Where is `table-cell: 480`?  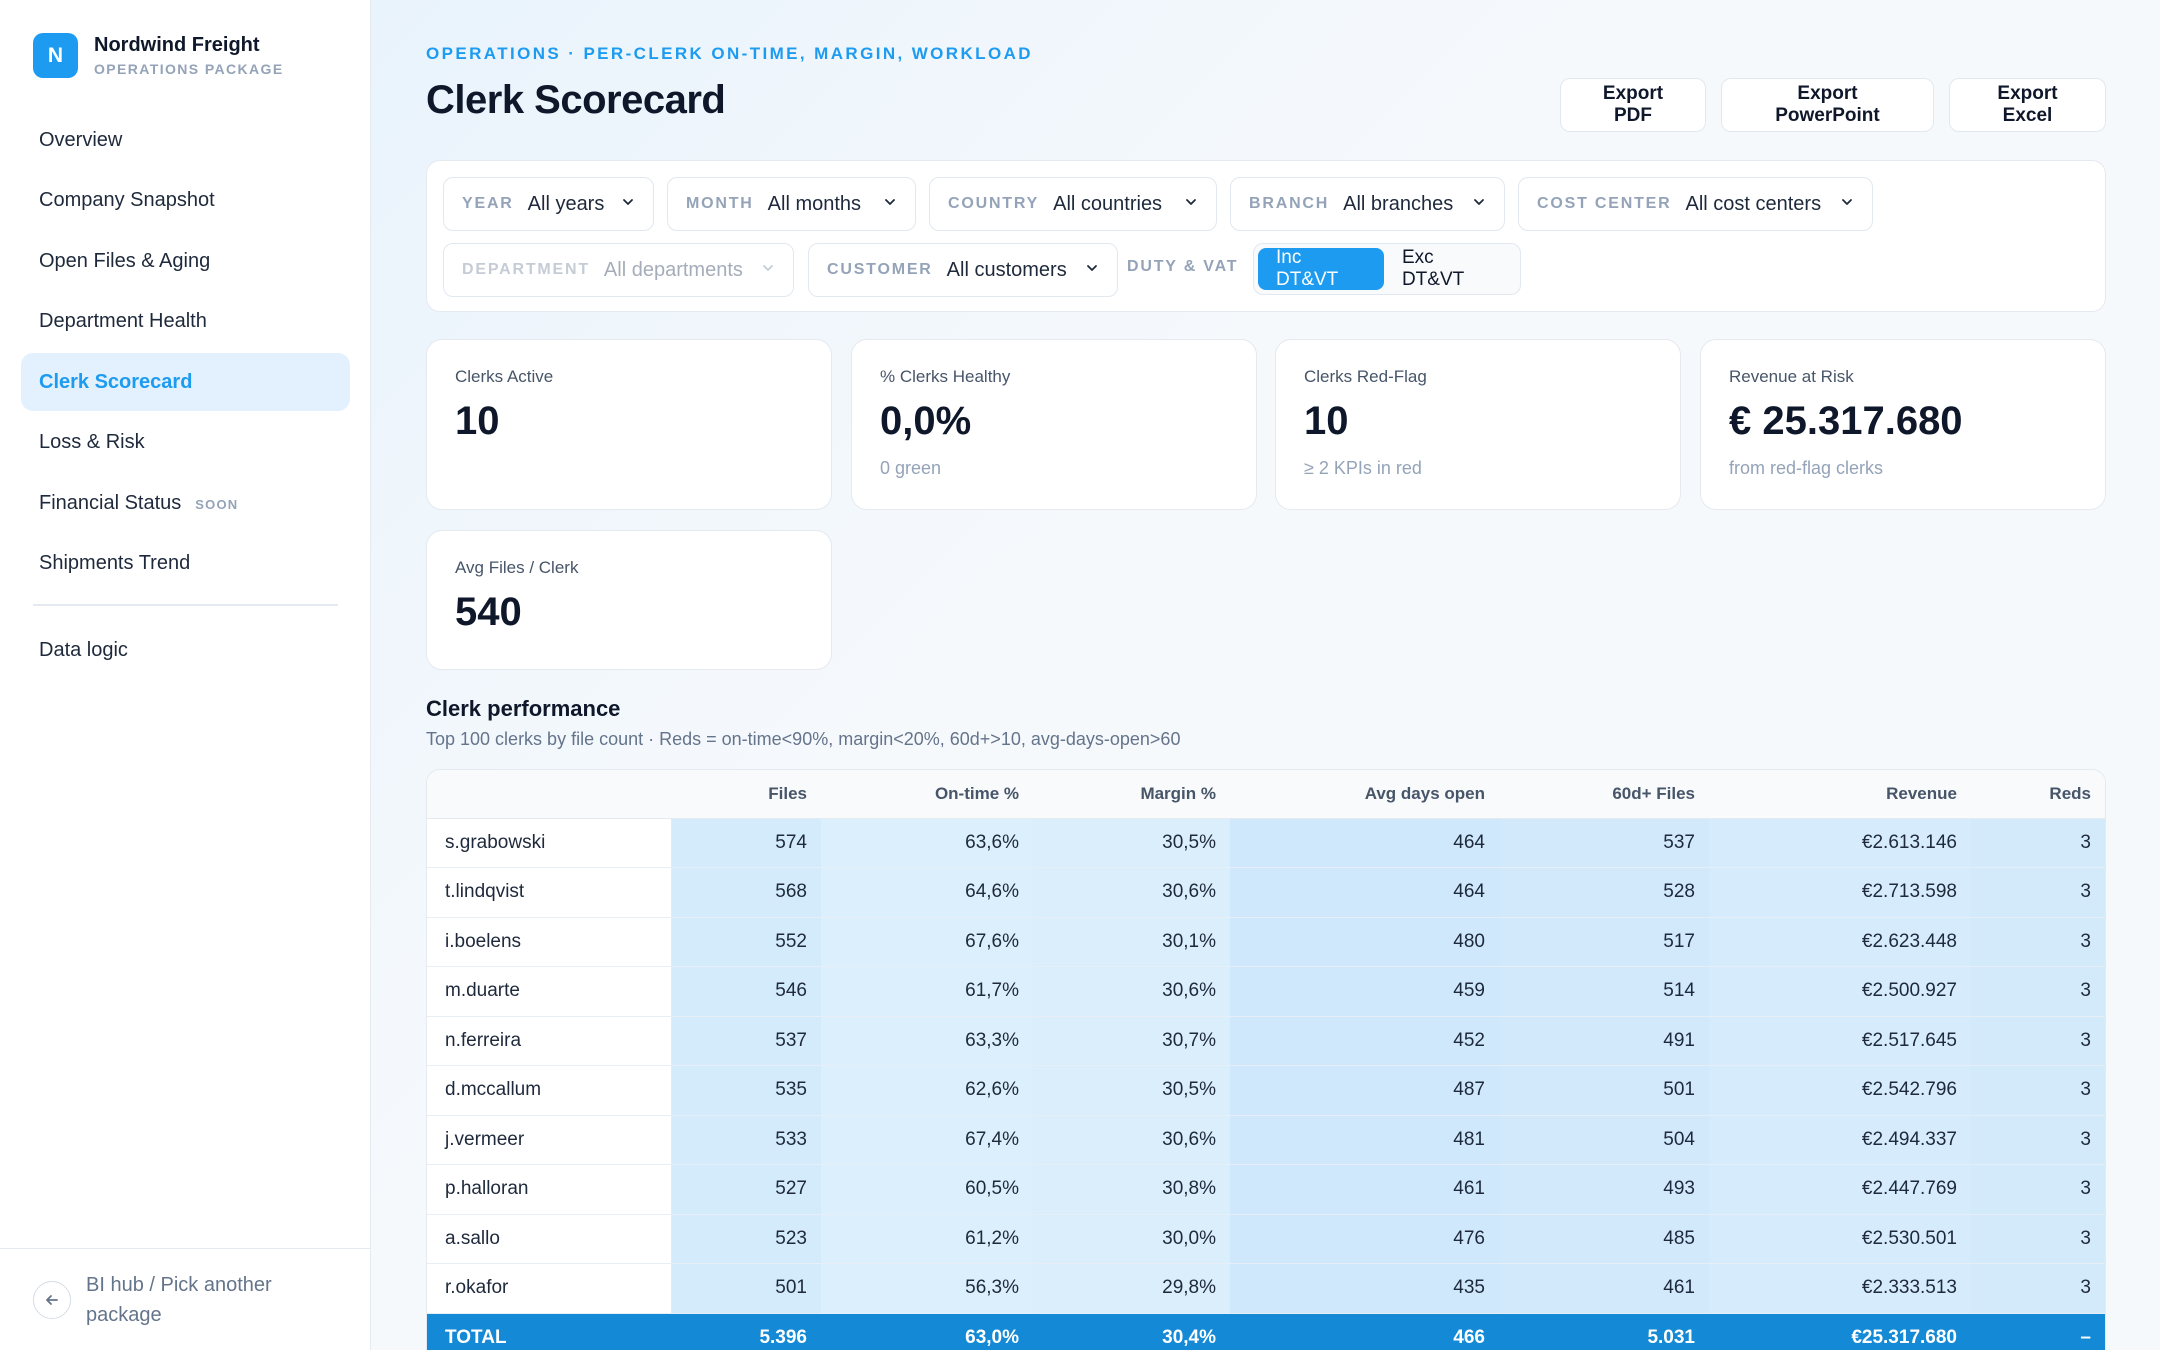
table-cell: 480 is located at coordinates (1364, 942).